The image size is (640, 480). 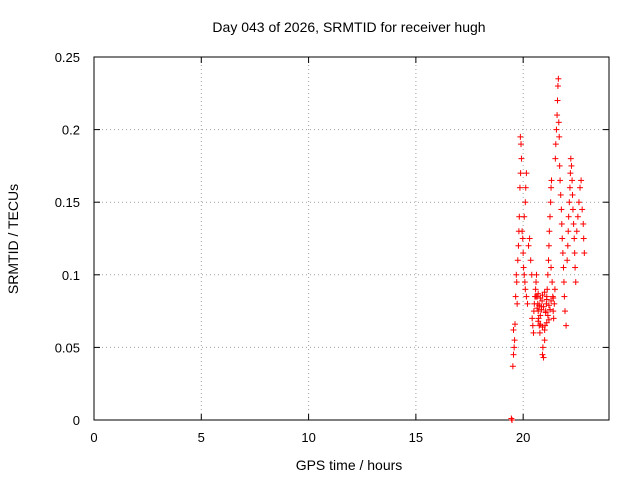 I want to click on y-axis-label: SRMTID / TECUs, so click(x=13, y=239).